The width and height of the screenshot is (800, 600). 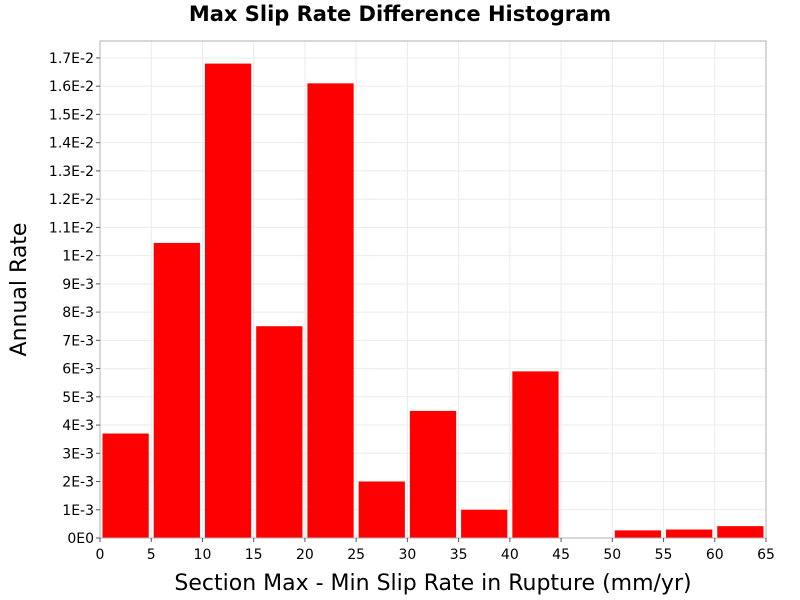 I want to click on x-tick-label: 5, so click(x=151, y=555).